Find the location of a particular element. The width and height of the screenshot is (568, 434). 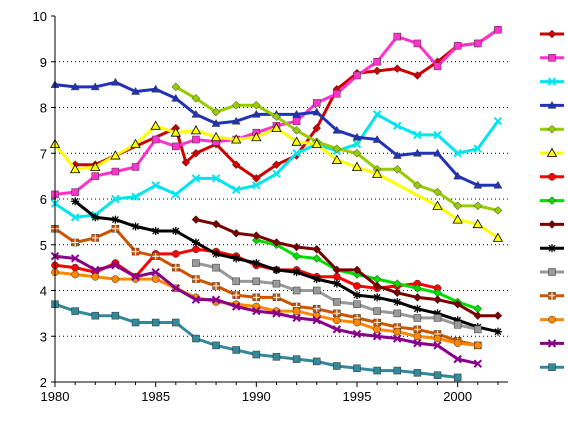

y-tick-label-6: 6 is located at coordinates (43, 199).